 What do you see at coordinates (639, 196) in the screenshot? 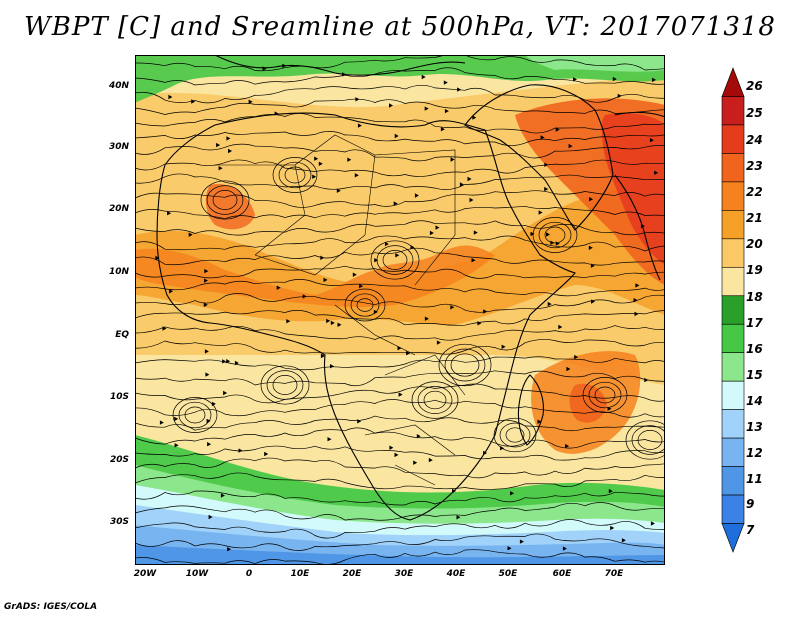
I see `india-outline` at bounding box center [639, 196].